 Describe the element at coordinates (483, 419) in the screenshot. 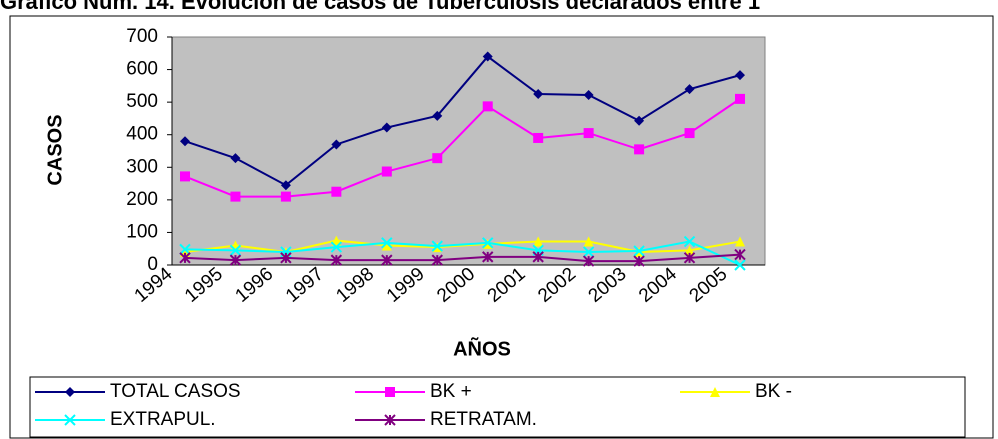

I see `legend-label: RETRATAM.` at that location.